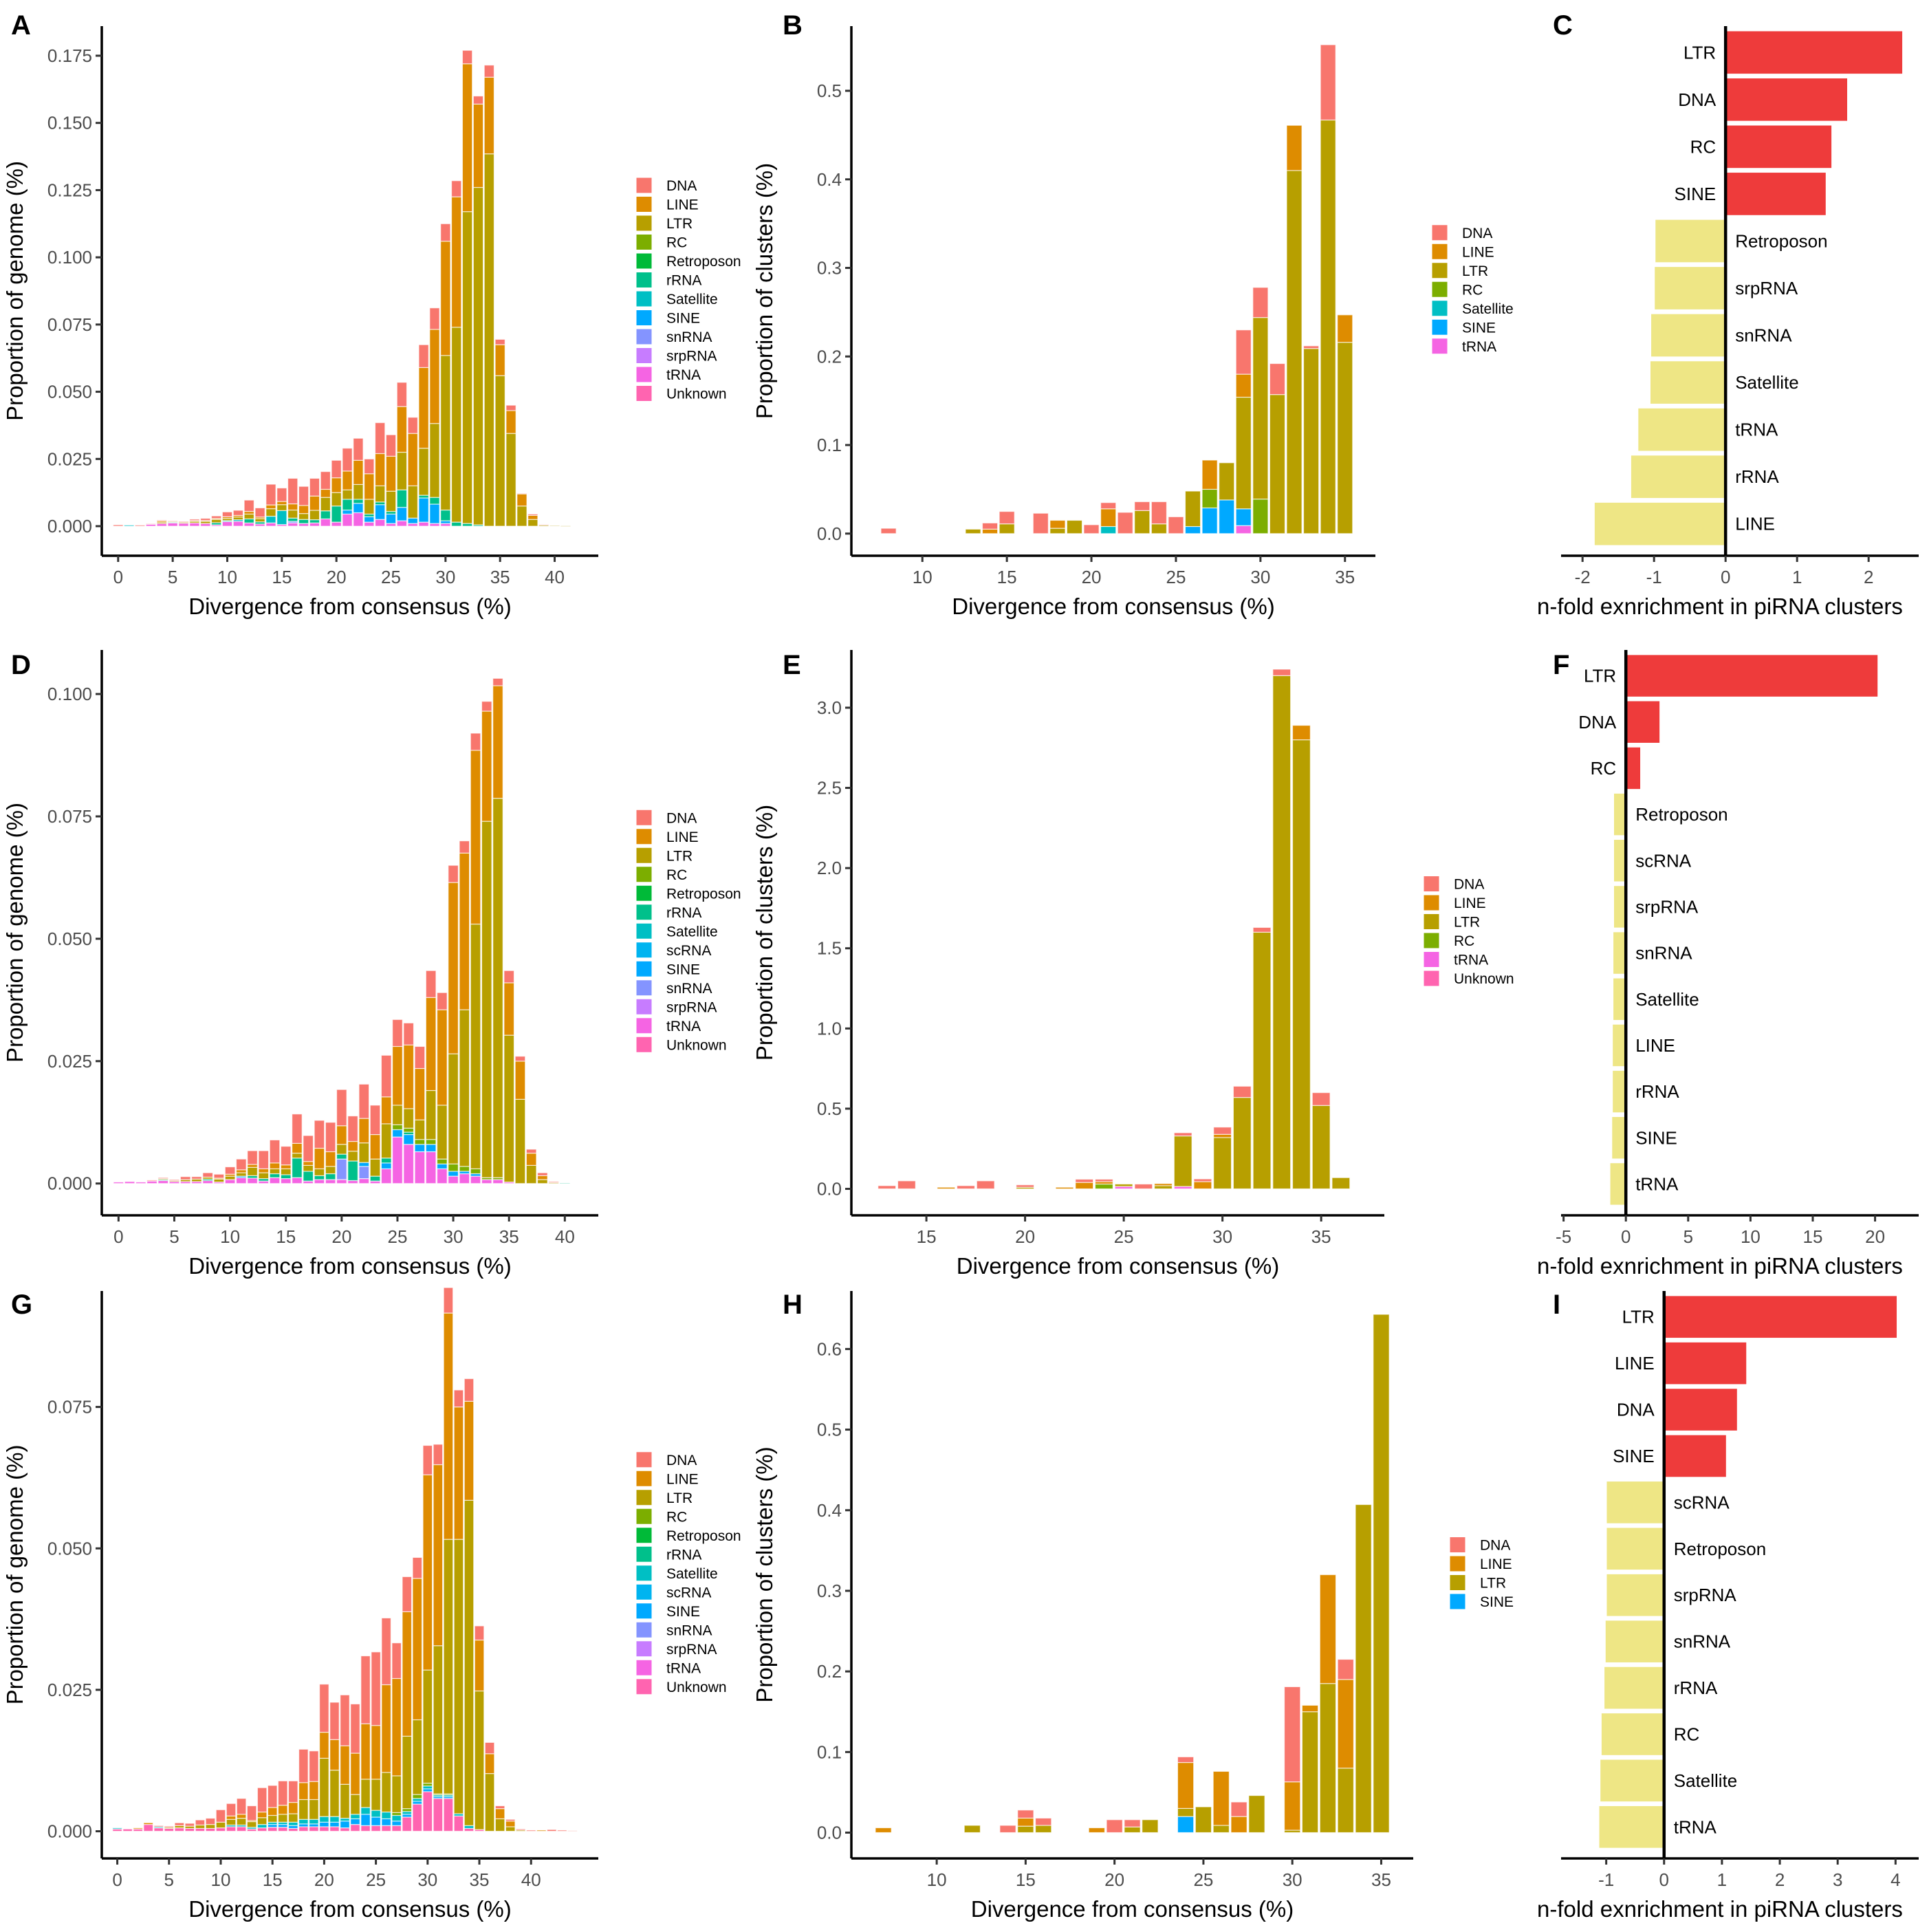 The height and width of the screenshot is (1932, 1929). Describe the element at coordinates (1293, 1879) in the screenshot. I see `x-tick-label: 30` at that location.